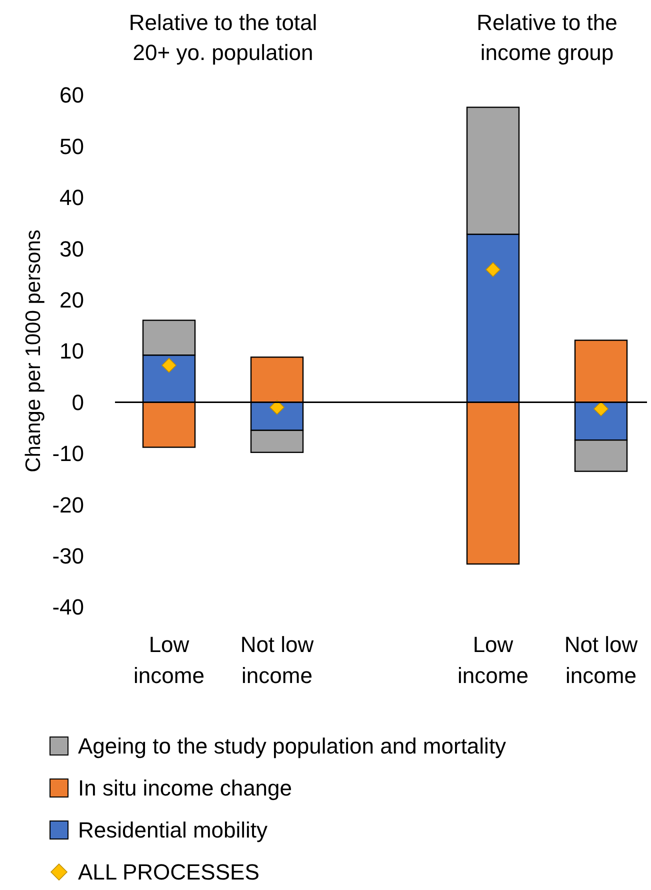 This screenshot has height=890, width=651. Describe the element at coordinates (223, 37) in the screenshot. I see `text: Relative to the total 20+ yo. population` at that location.